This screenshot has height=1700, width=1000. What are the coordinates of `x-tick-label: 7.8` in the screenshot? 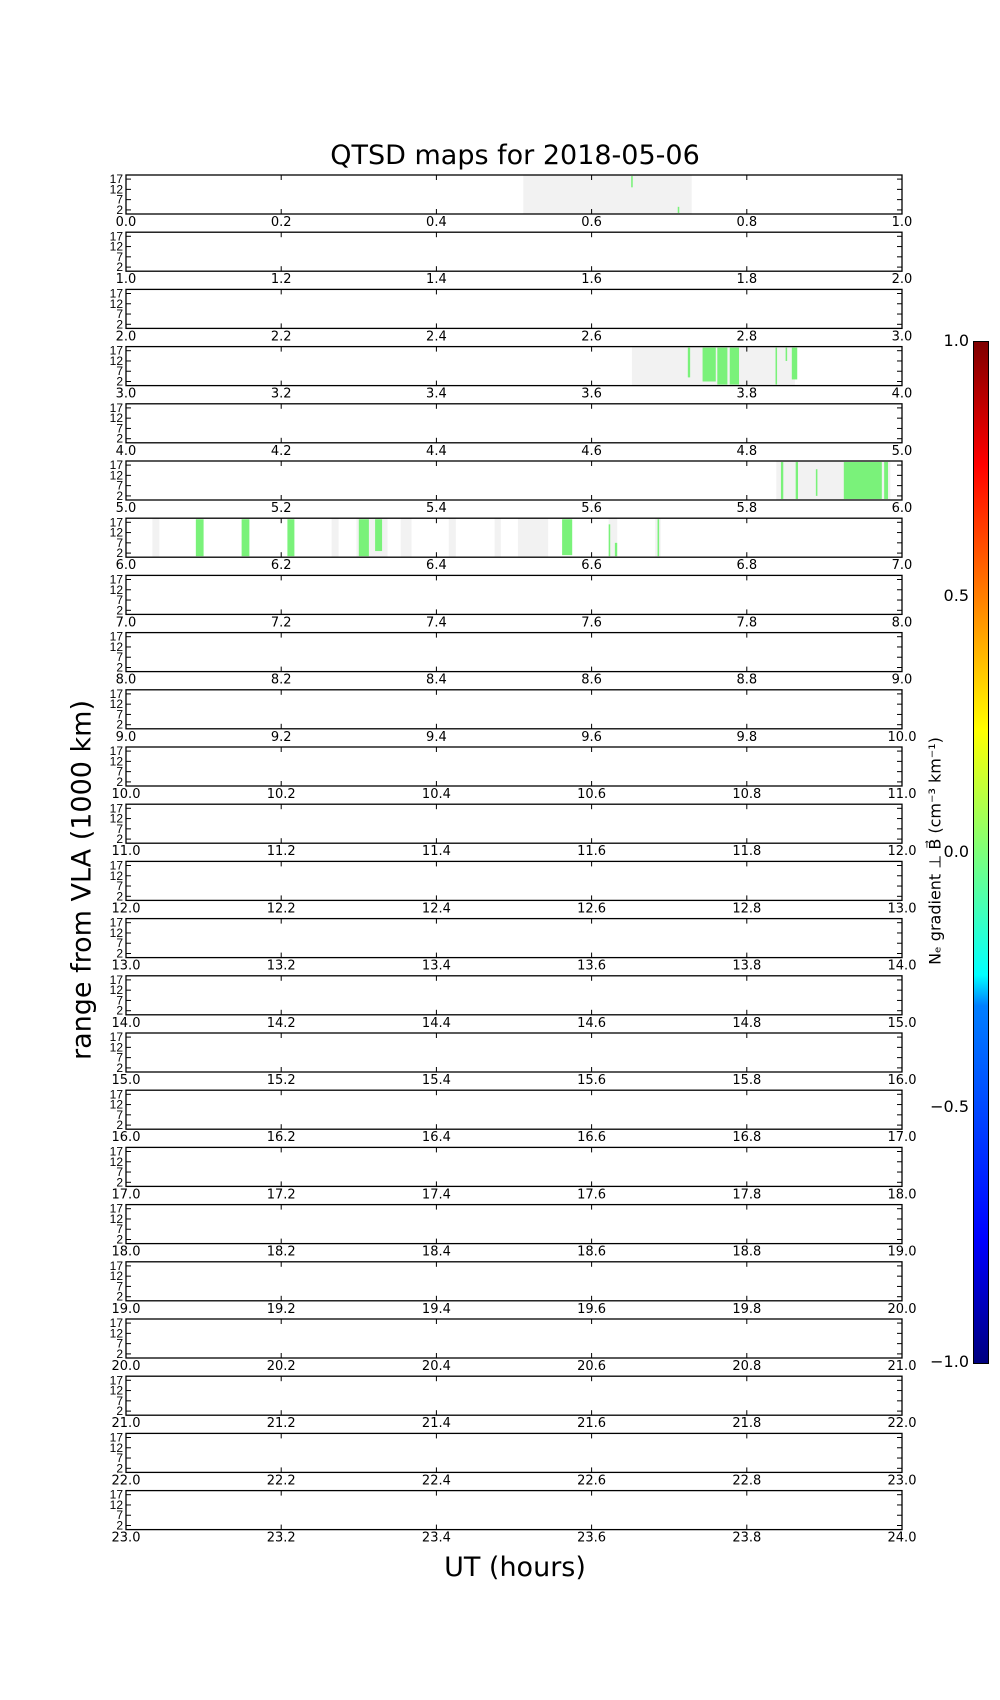 It's located at (746, 622).